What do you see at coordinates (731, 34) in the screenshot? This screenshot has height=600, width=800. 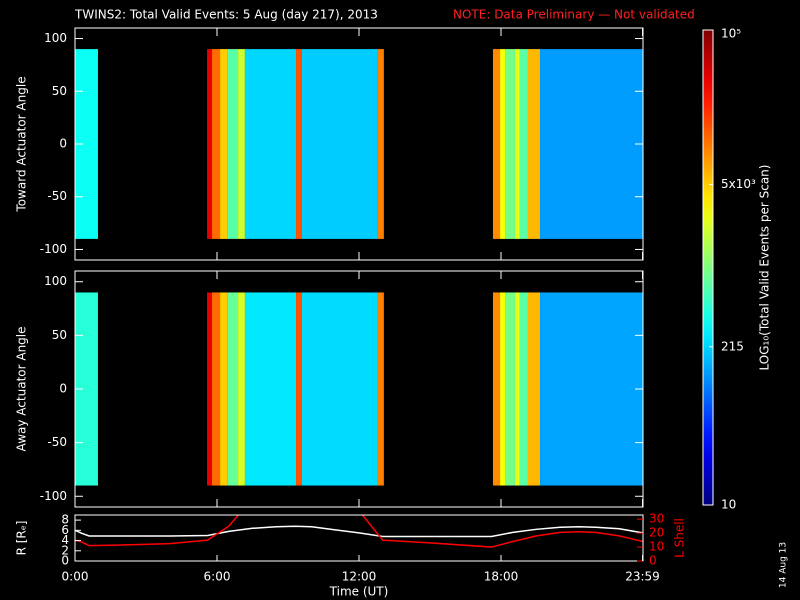 I see `colorbar-tick-label: 10⁵` at bounding box center [731, 34].